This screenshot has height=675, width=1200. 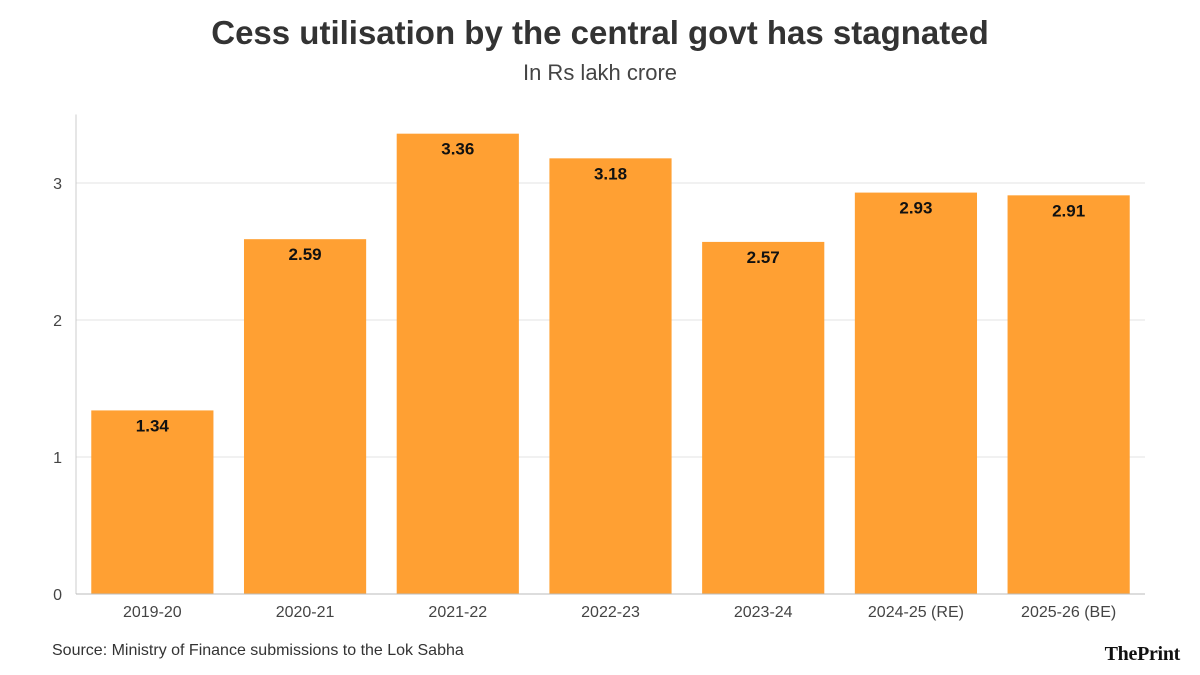 What do you see at coordinates (610, 173) in the screenshot?
I see `data-label: 3.18` at bounding box center [610, 173].